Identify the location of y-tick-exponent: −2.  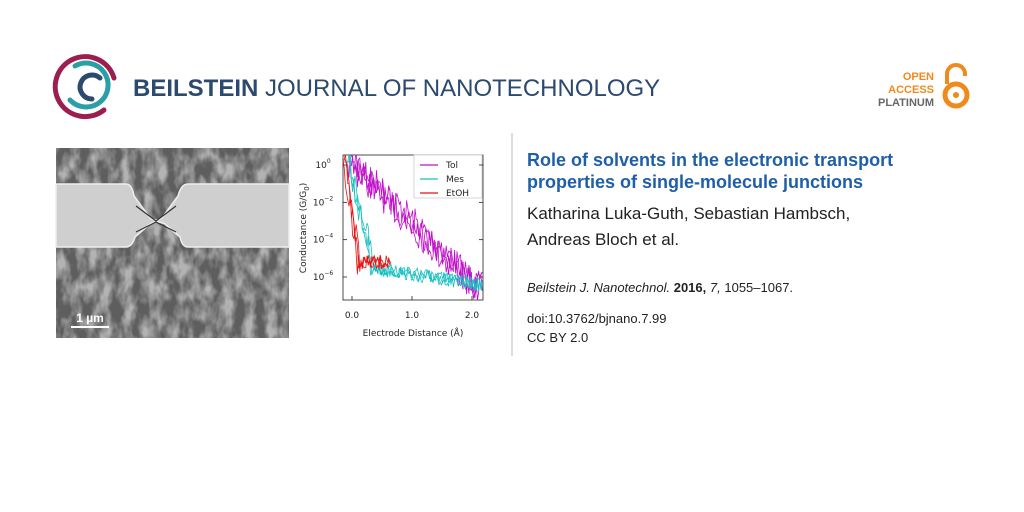
(328, 198).